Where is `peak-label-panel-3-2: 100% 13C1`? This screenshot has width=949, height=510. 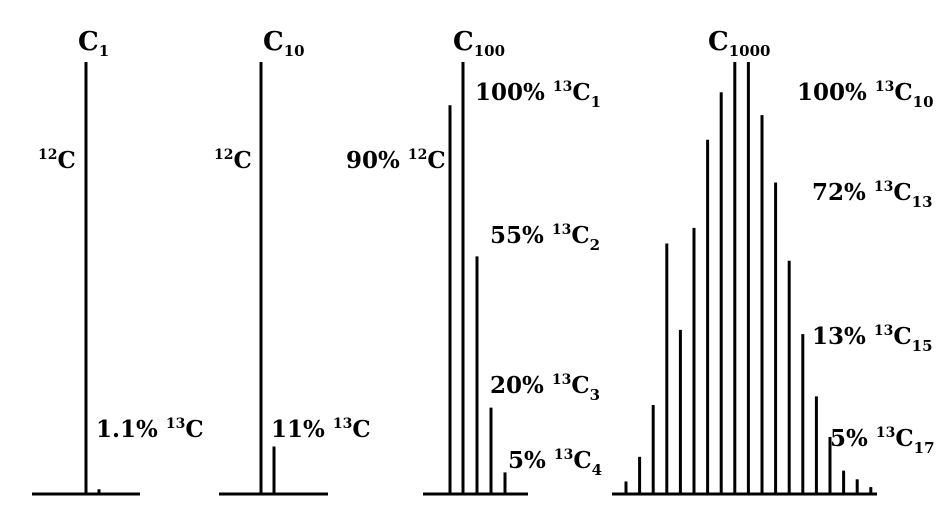 peak-label-panel-3-2: 100% 13C1 is located at coordinates (538, 95).